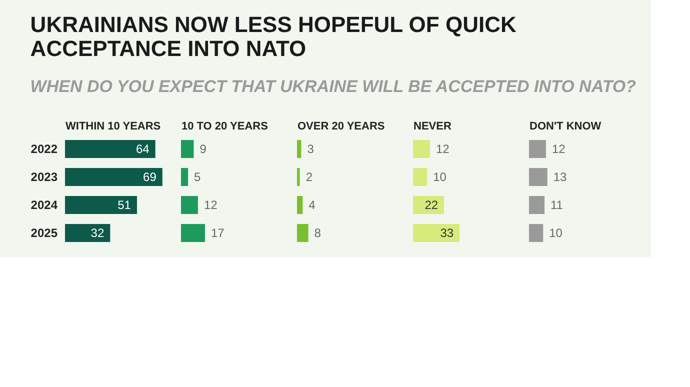 The image size is (690, 387). I want to click on data-label: 11, so click(557, 205).